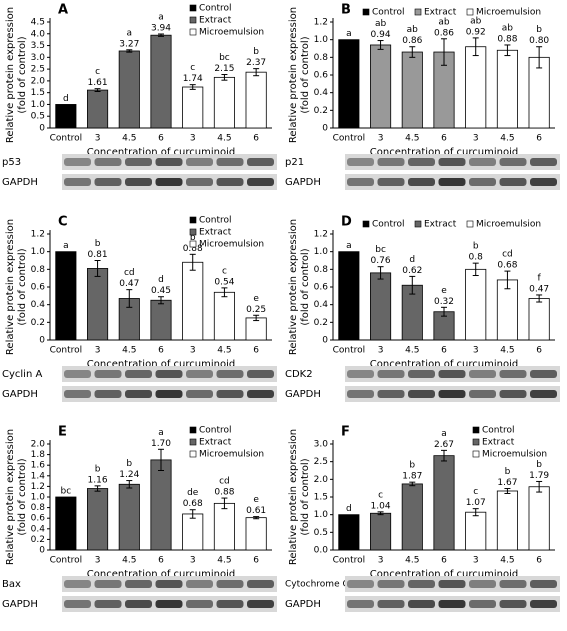 This screenshot has width=567, height=631. Describe the element at coordinates (63, 10) in the screenshot. I see `panel-letter: A` at that location.